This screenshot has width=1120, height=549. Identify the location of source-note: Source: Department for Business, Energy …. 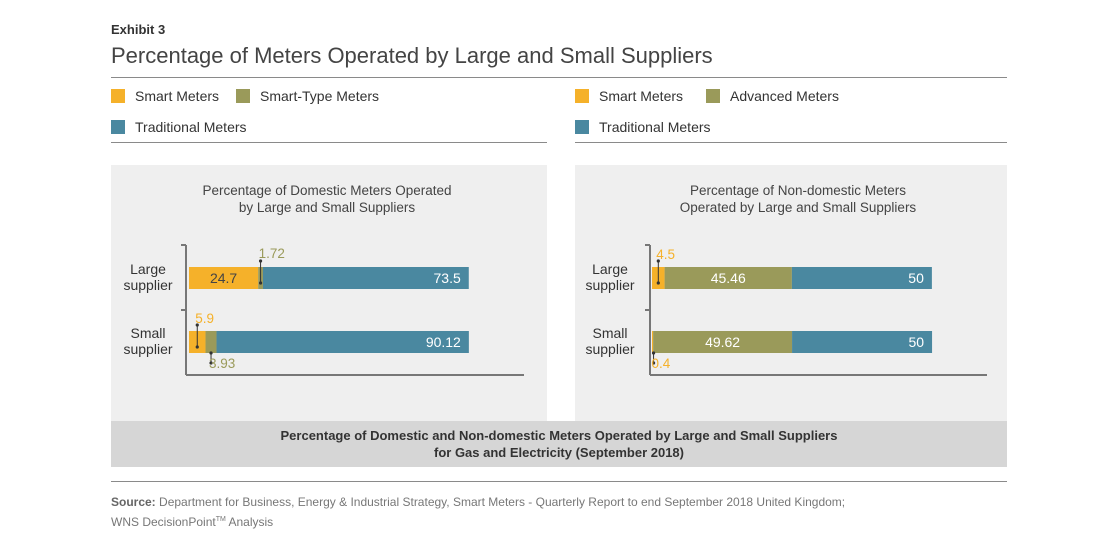
(561, 512).